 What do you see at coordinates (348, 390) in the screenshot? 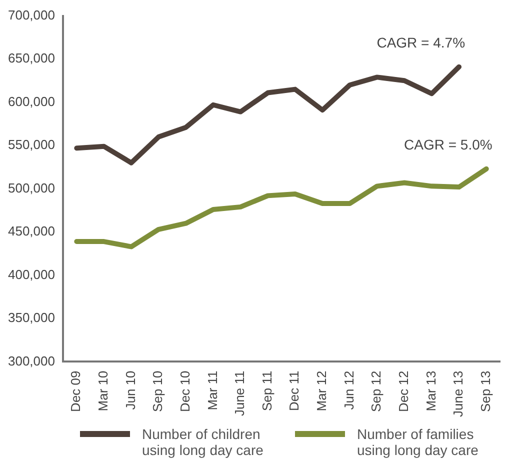
I see `x-tick-label: Jun 12` at bounding box center [348, 390].